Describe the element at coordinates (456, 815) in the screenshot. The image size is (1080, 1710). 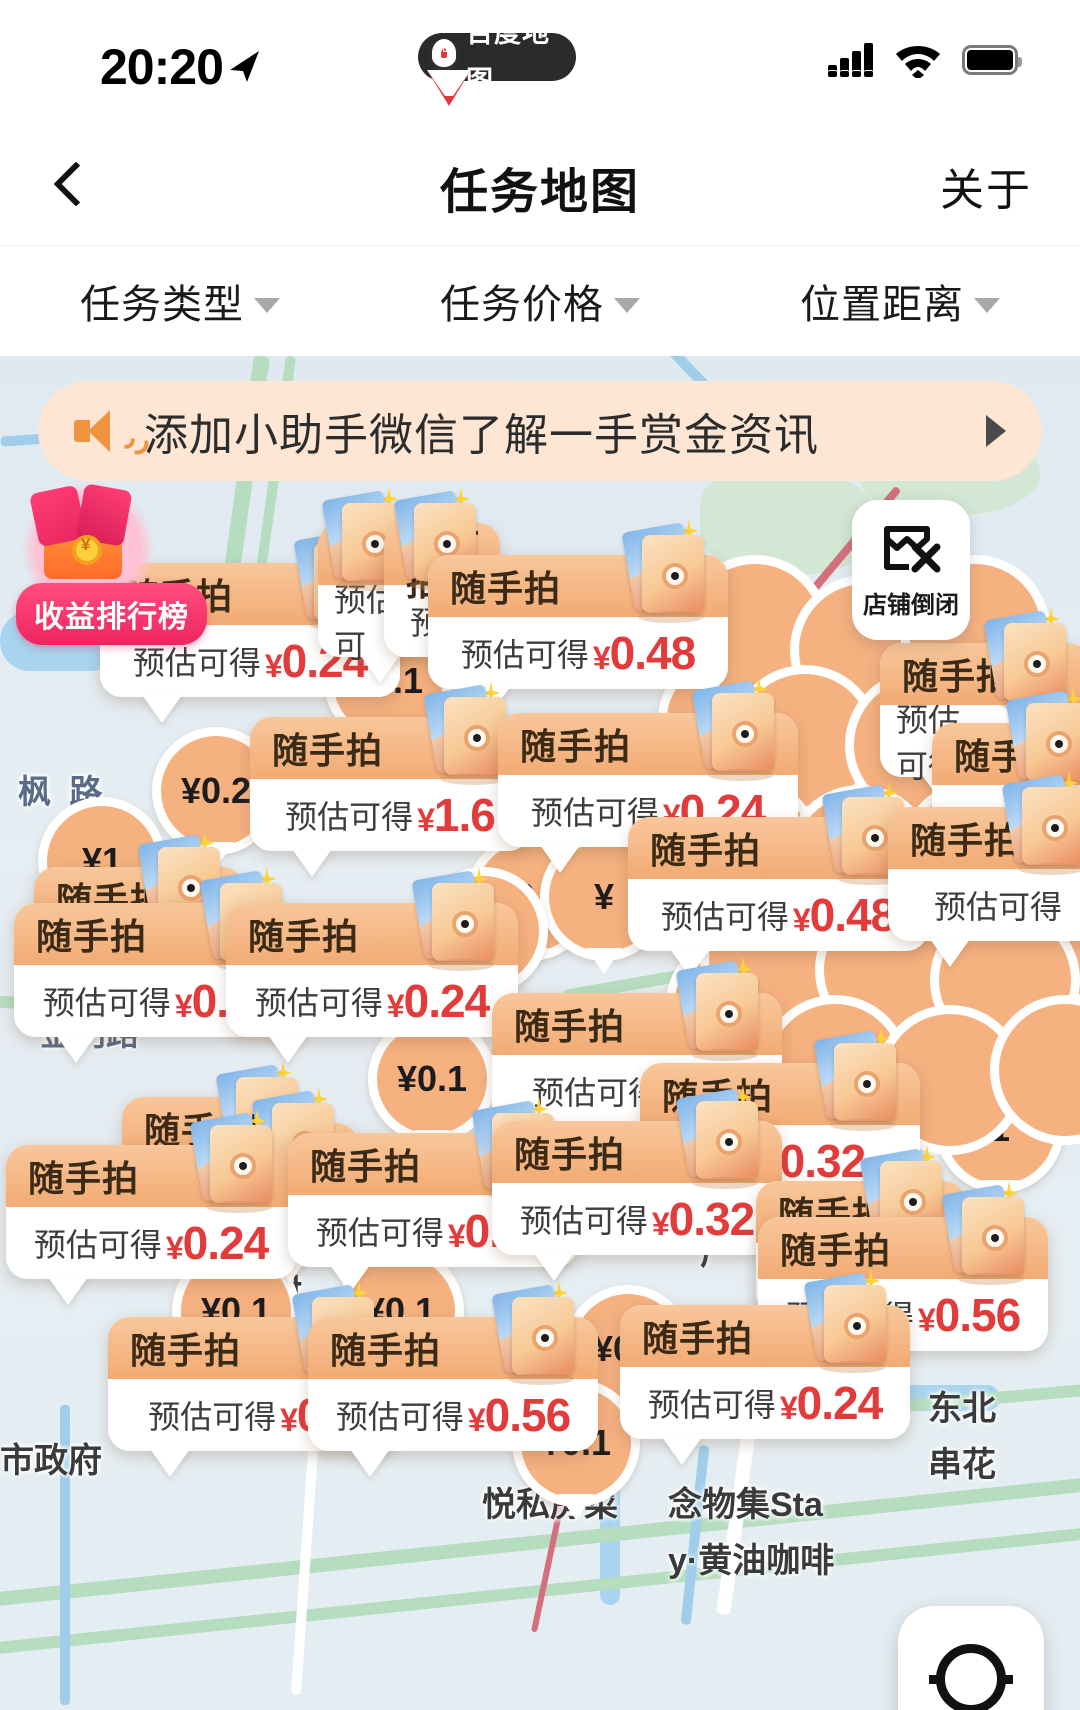
I see `task-marker-reward-amount: ¥1.6` at that location.